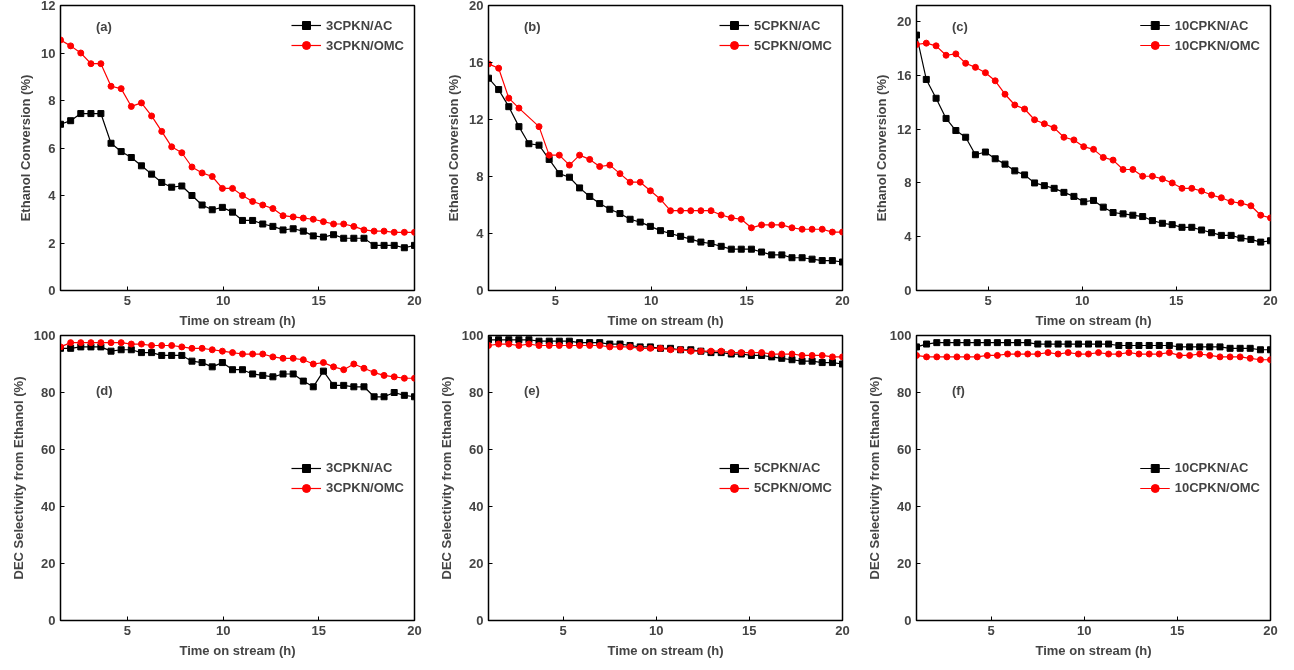  What do you see at coordinates (531, 391) in the screenshot?
I see `annotation: (e)` at bounding box center [531, 391].